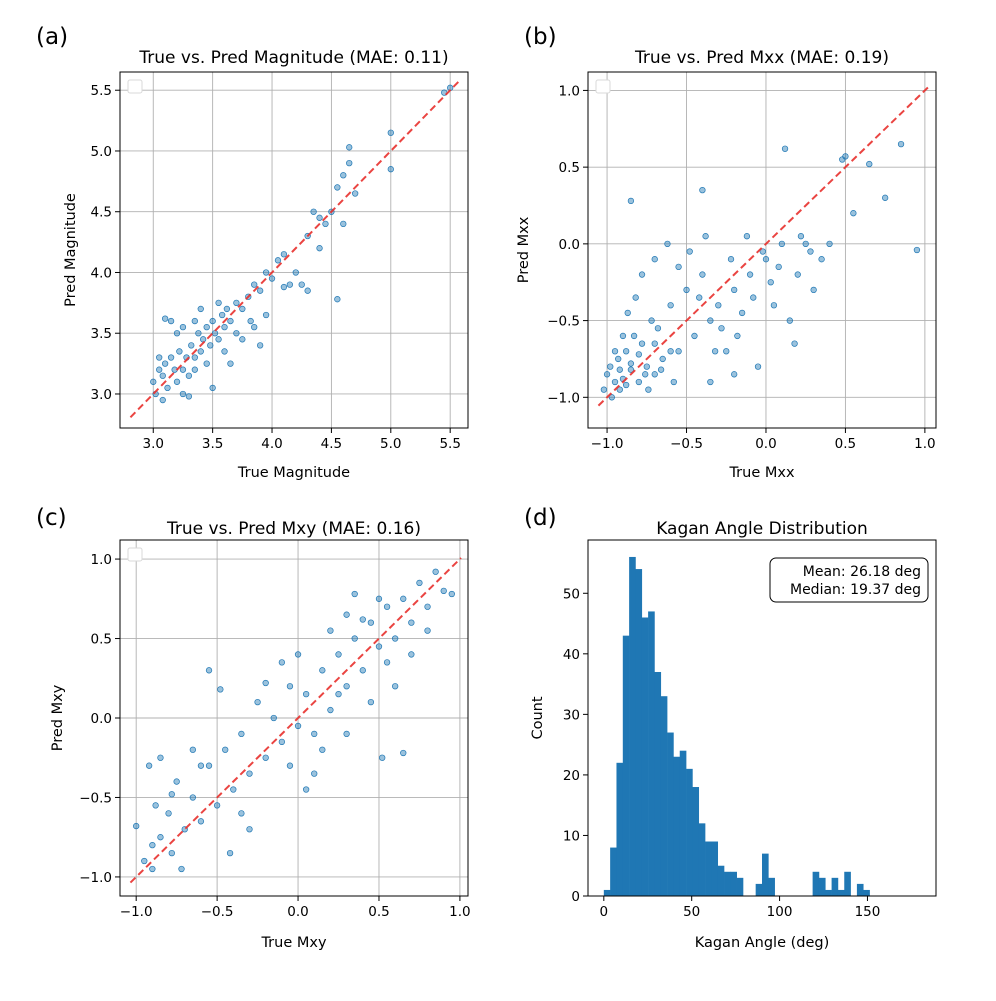 The image size is (996, 1001). What do you see at coordinates (569, 245) in the screenshot?
I see `y-tick-label: 0.0` at bounding box center [569, 245].